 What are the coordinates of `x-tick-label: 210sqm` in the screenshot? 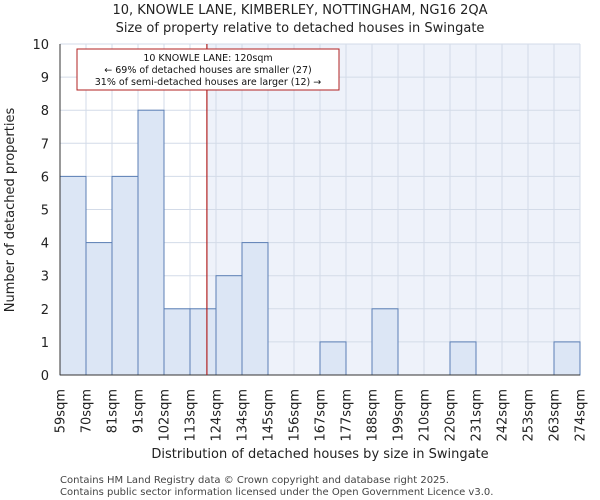 It's located at (425, 415).